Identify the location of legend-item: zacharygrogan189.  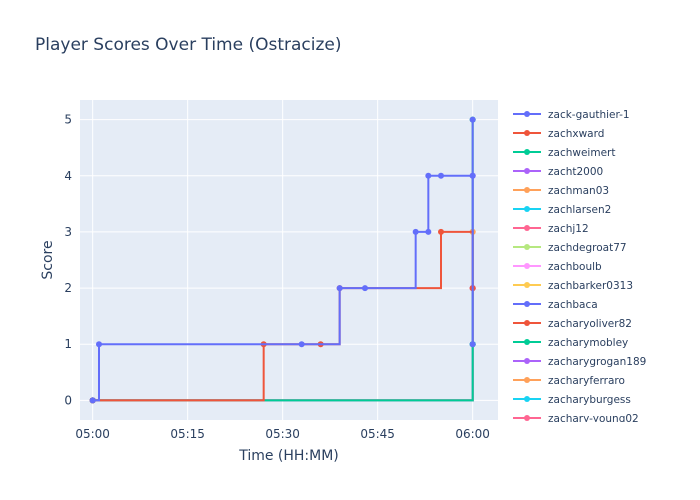
(579, 362).